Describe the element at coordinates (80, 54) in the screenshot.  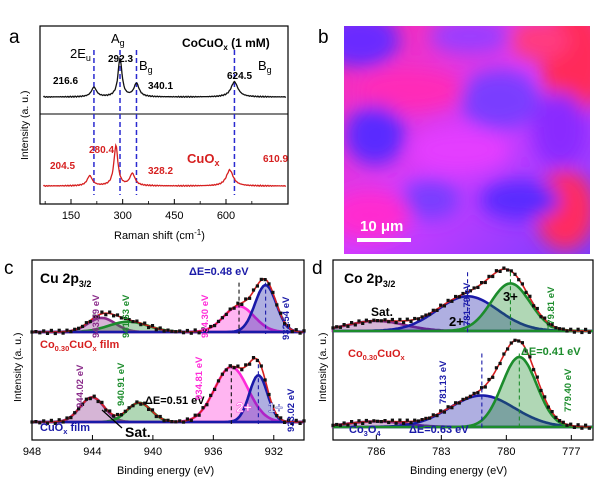
I see `raman-mode-2eu: 2Eu` at that location.